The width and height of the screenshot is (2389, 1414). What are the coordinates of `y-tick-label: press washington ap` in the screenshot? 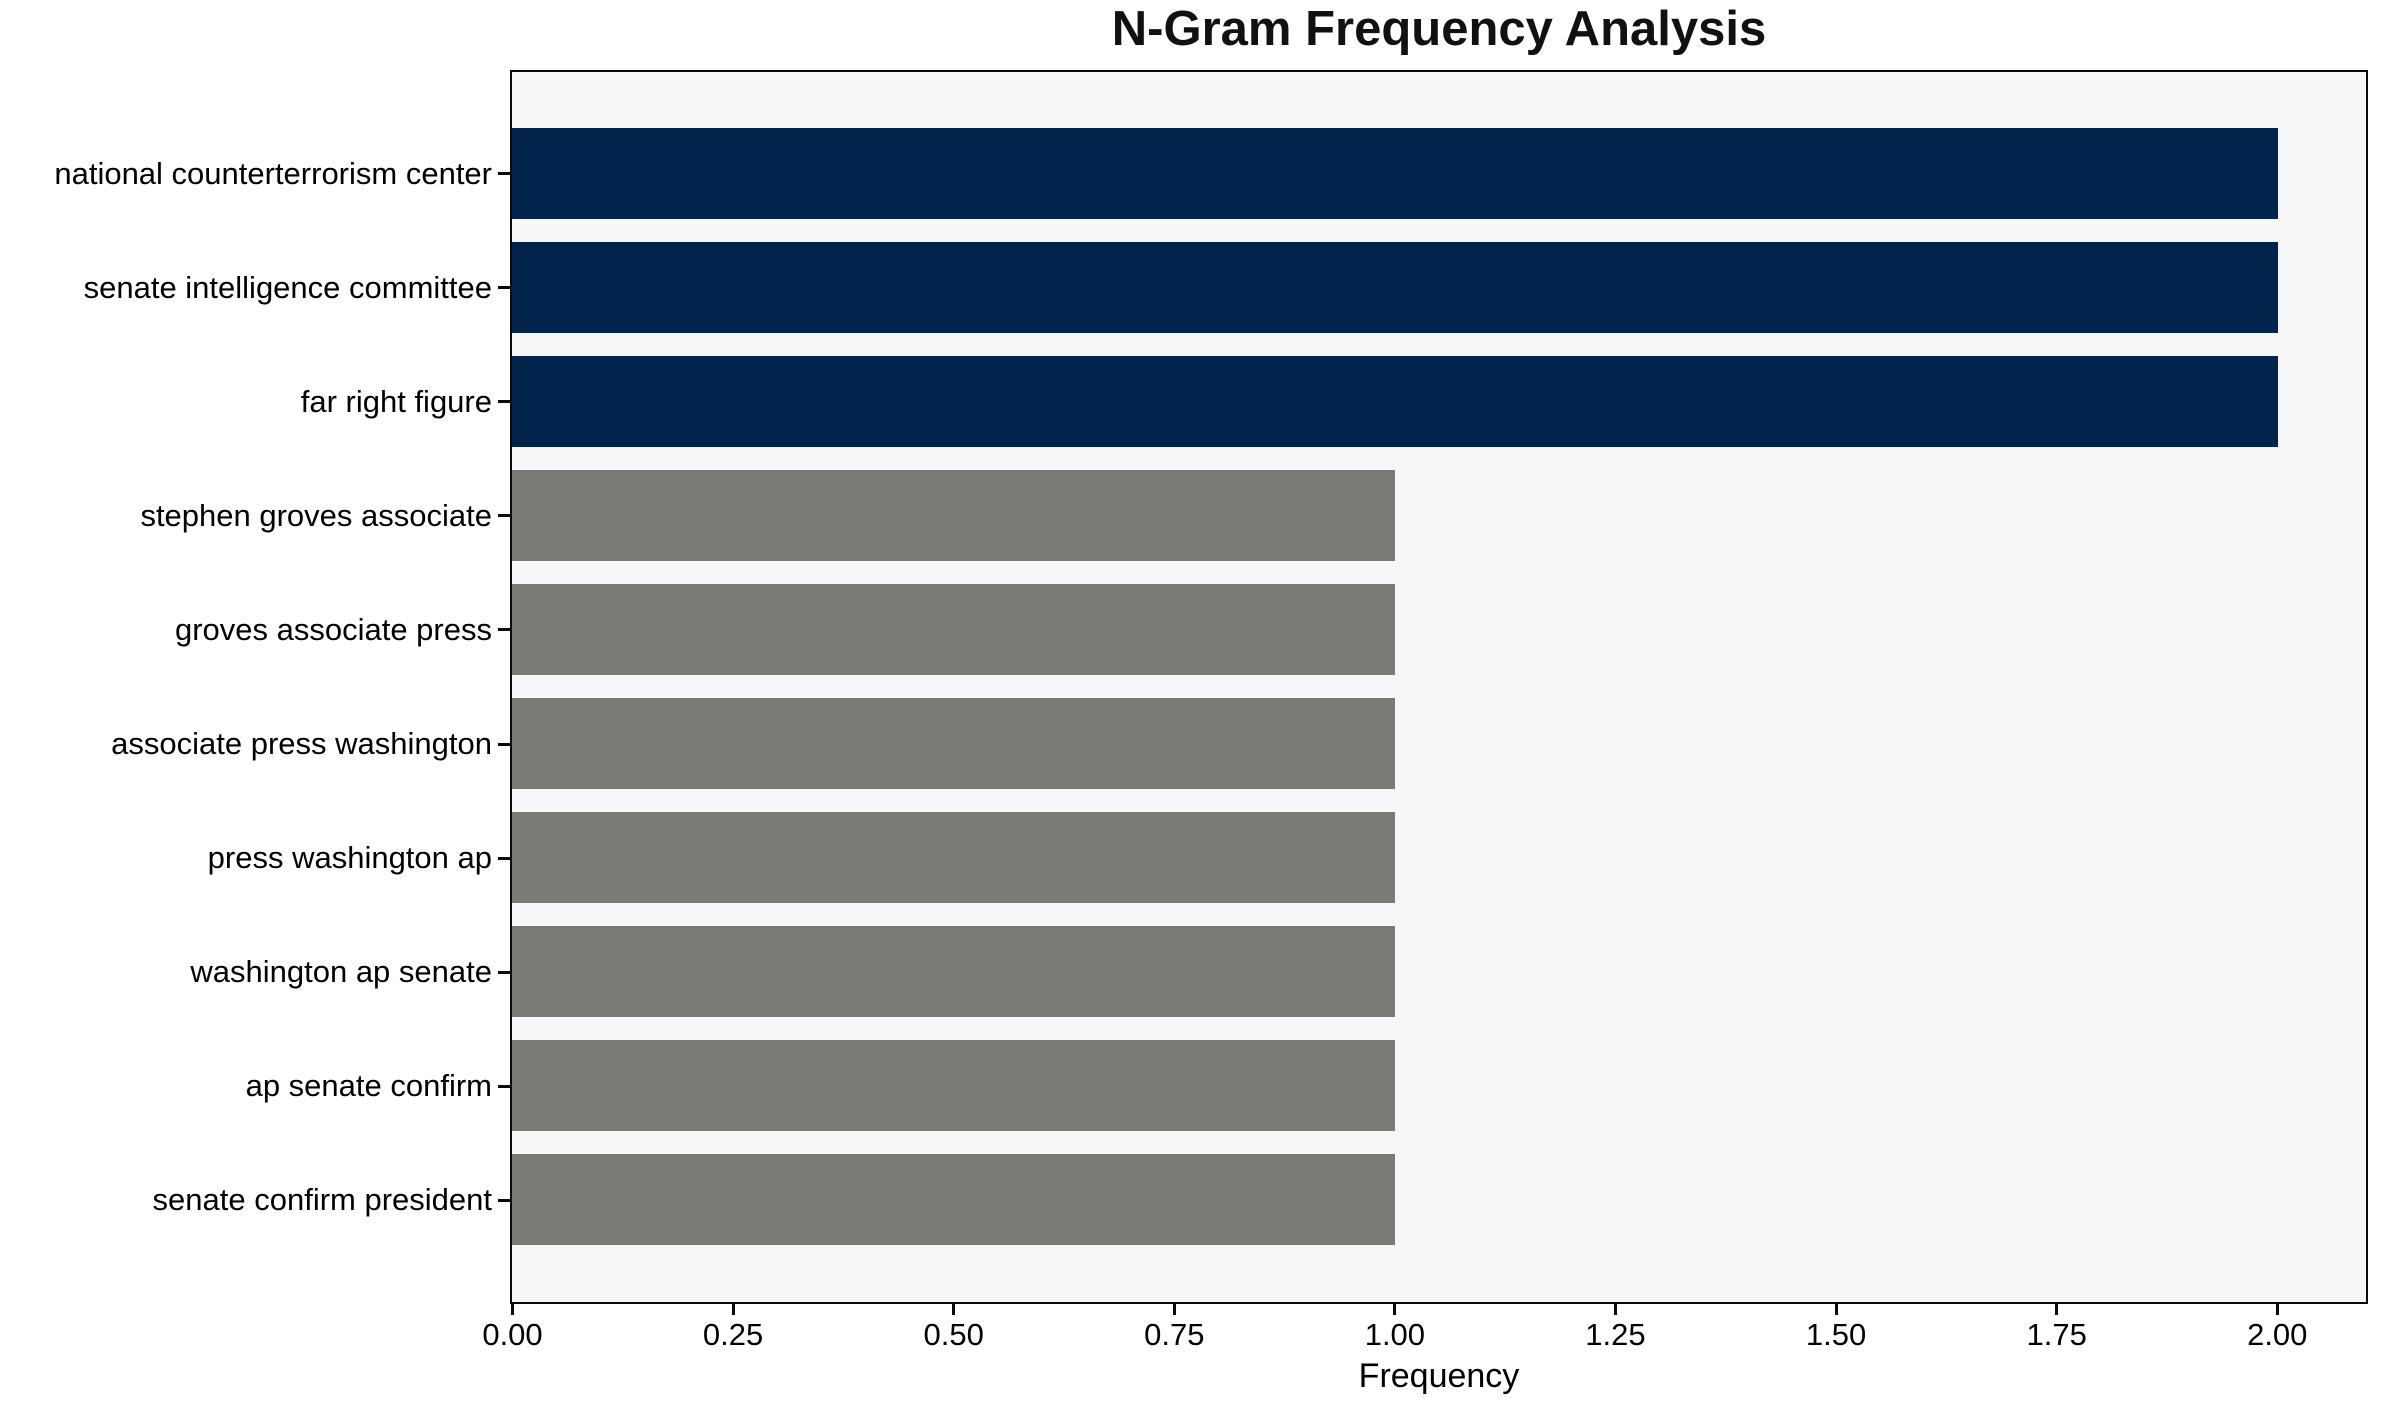 It's located at (349, 857).